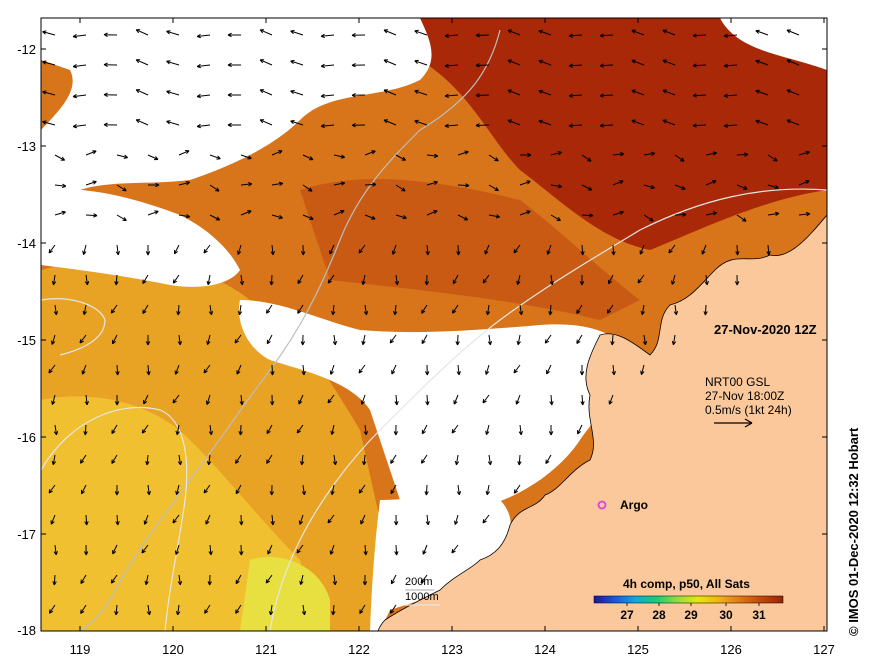  Describe the element at coordinates (285, 593) in the screenshot. I see `sst-lightest-region` at that location.